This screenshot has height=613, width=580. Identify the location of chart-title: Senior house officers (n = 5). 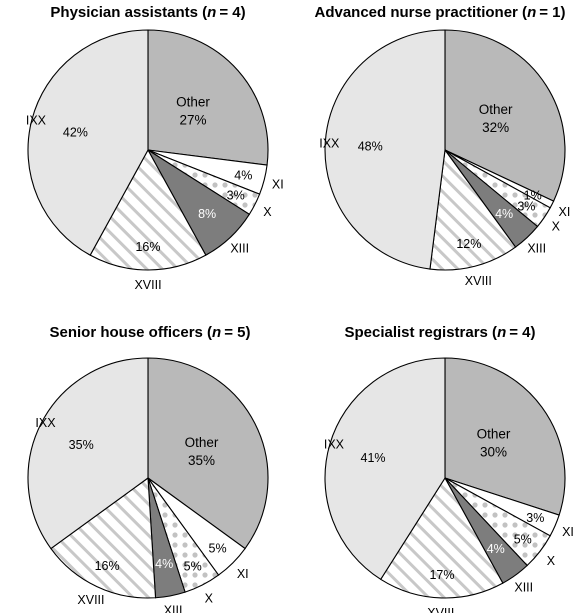
(150, 332).